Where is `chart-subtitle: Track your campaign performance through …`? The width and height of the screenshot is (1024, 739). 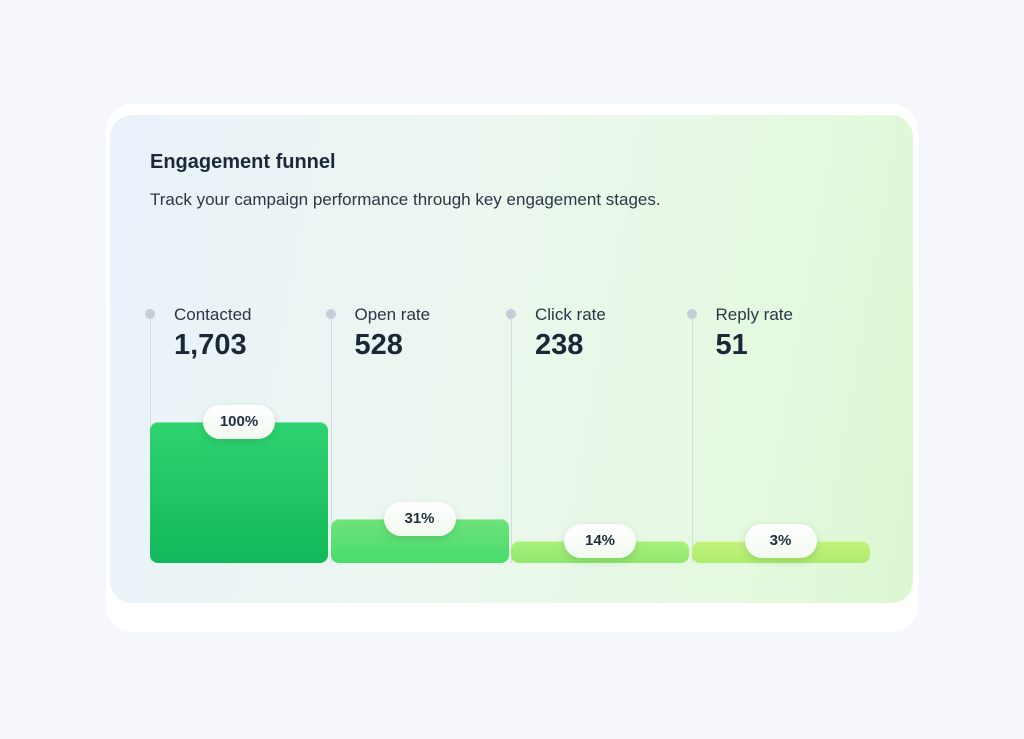 chart-subtitle: Track your campaign performance through … is located at coordinates (405, 199).